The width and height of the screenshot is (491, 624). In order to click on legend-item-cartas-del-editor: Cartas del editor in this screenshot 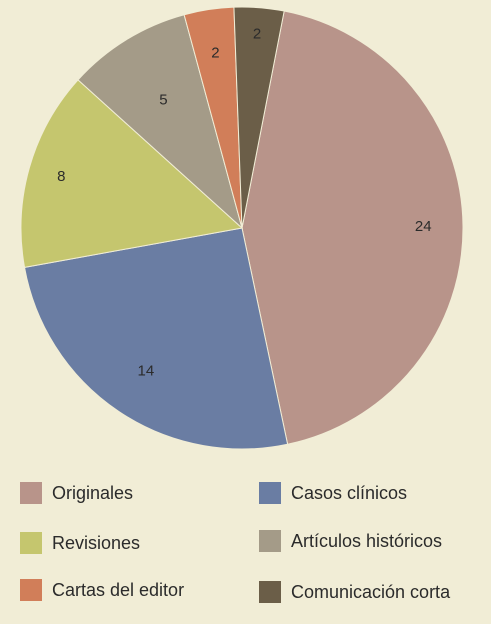, I will do `click(102, 590)`.